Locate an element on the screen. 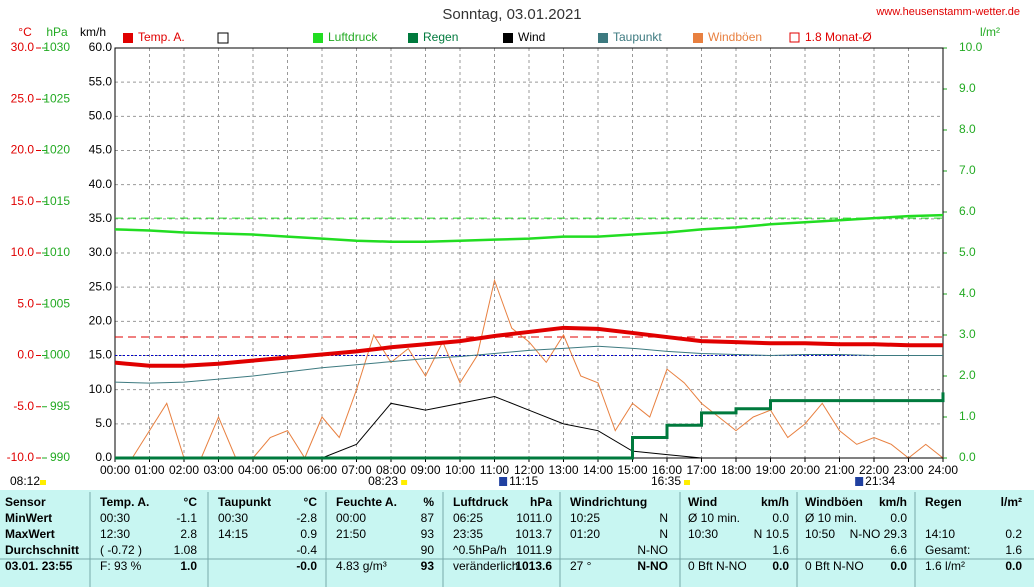 Image resolution: width=1034 pixels, height=587 pixels. table-cell: 10:30 is located at coordinates (703, 534).